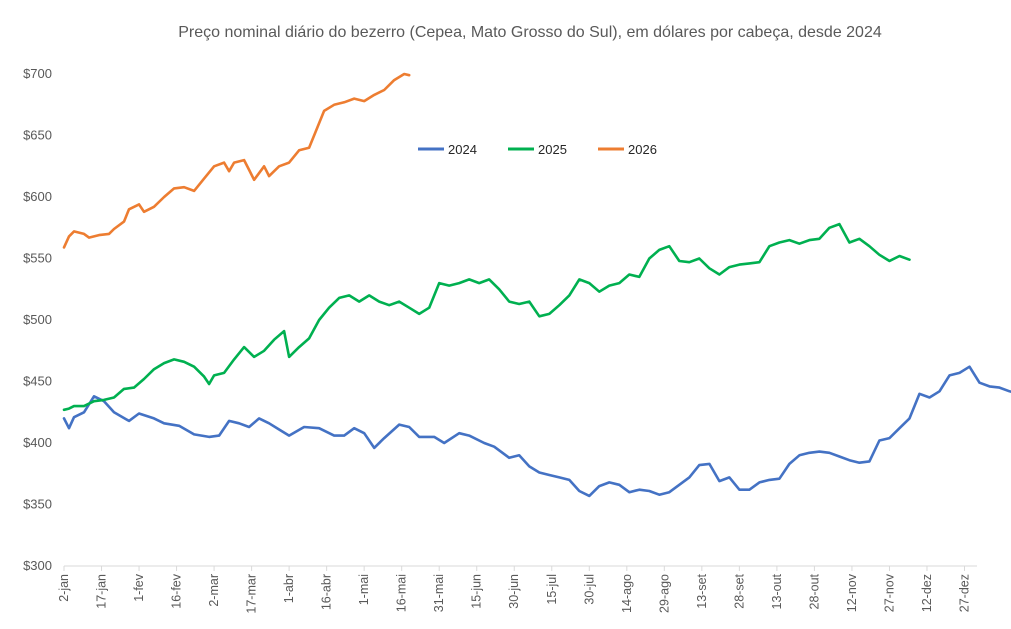 Image resolution: width=1011 pixels, height=629 pixels. What do you see at coordinates (37, 381) in the screenshot?
I see `y-tick-label: $450` at bounding box center [37, 381].